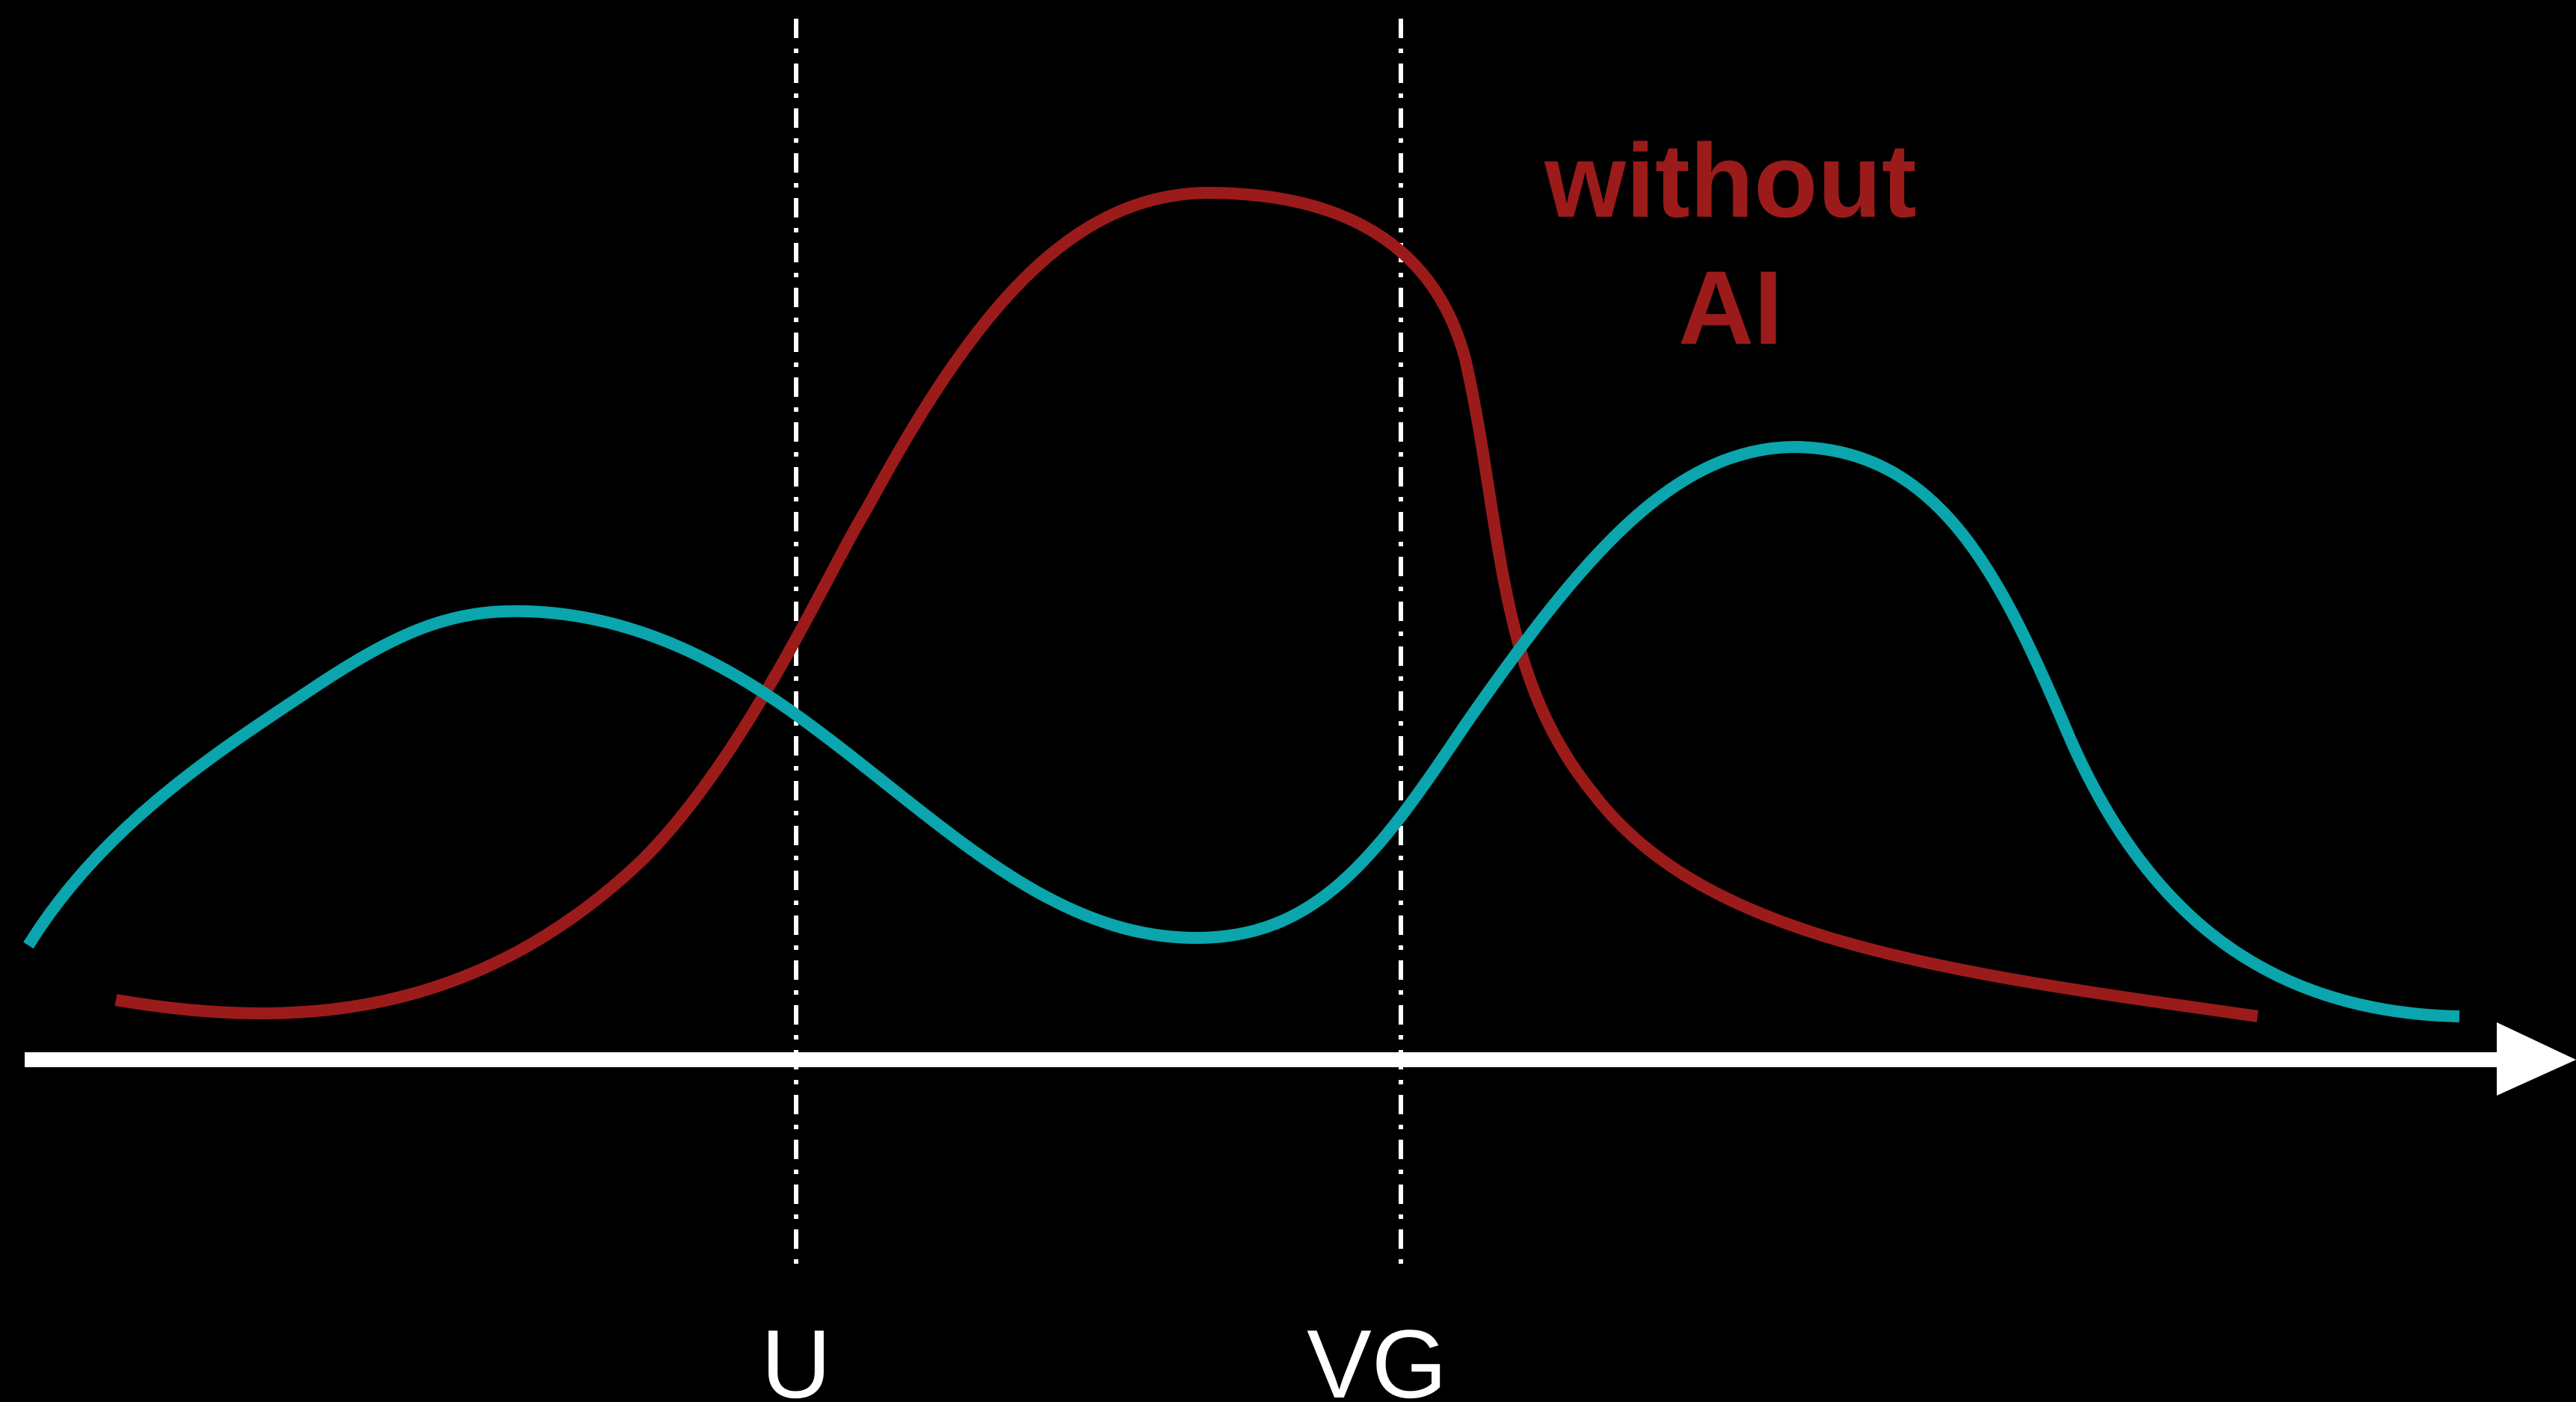  I want to click on marker-label-vg: VG, so click(1377, 1355).